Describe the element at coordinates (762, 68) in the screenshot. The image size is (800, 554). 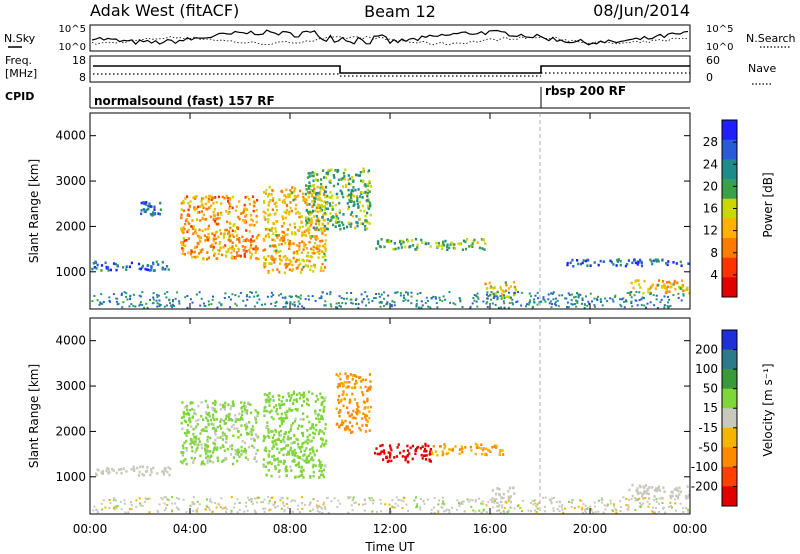
I see `nave-label: Nave` at that location.